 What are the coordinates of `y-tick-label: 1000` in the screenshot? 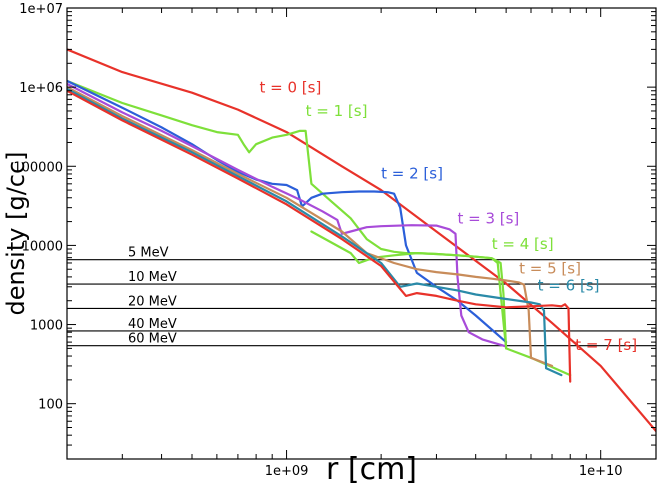 It's located at (46, 326).